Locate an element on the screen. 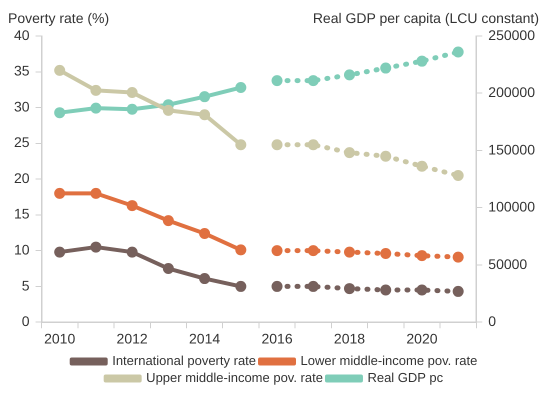  legend-label: Real GDP pc is located at coordinates (405, 378).